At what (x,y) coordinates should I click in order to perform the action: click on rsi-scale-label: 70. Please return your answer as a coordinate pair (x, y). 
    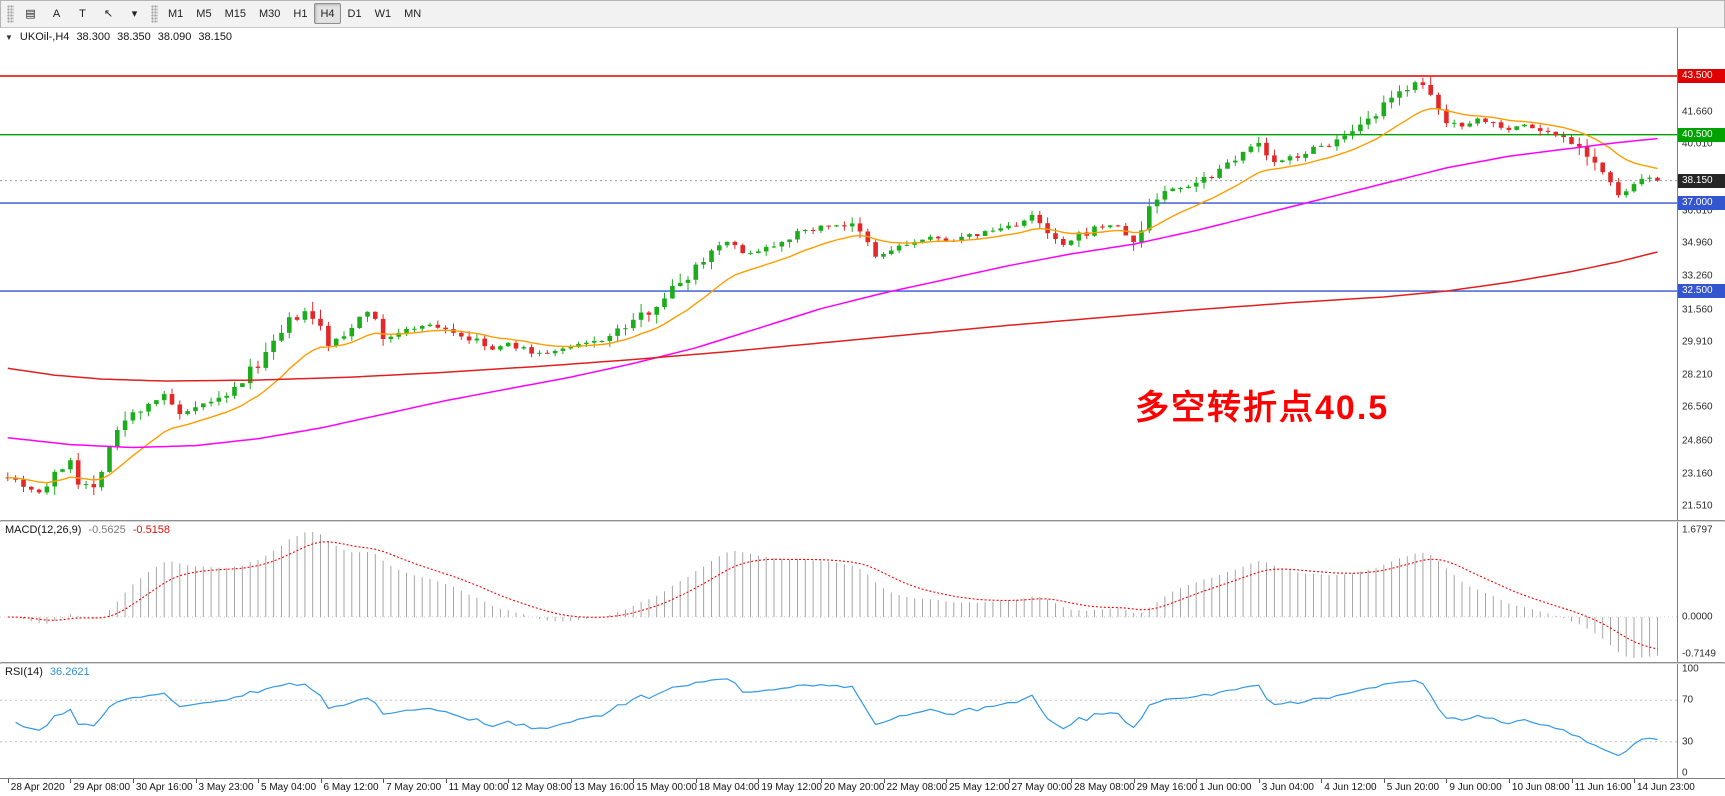
    Looking at the image, I should click on (1688, 700).